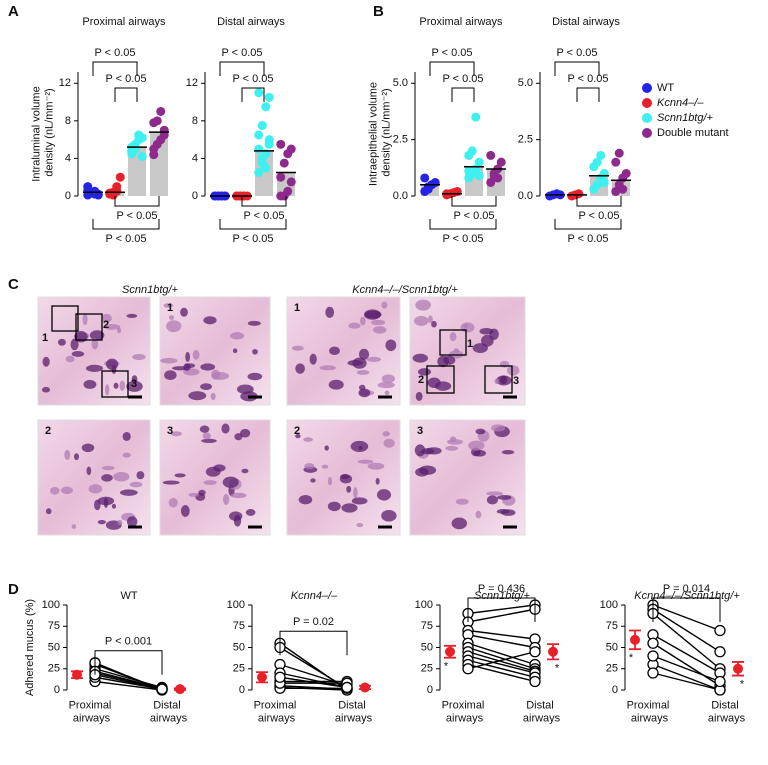 This screenshot has width=768, height=765. Describe the element at coordinates (470, 344) in the screenshot. I see `inset-label: 1` at that location.